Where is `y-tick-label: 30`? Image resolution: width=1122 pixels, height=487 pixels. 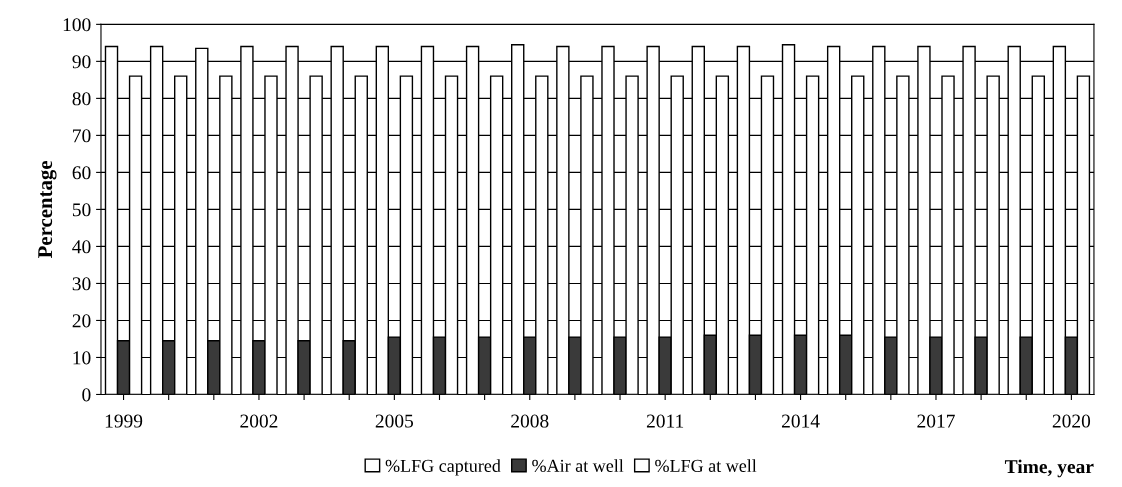
y-tick-label: 30 is located at coordinates (81, 284).